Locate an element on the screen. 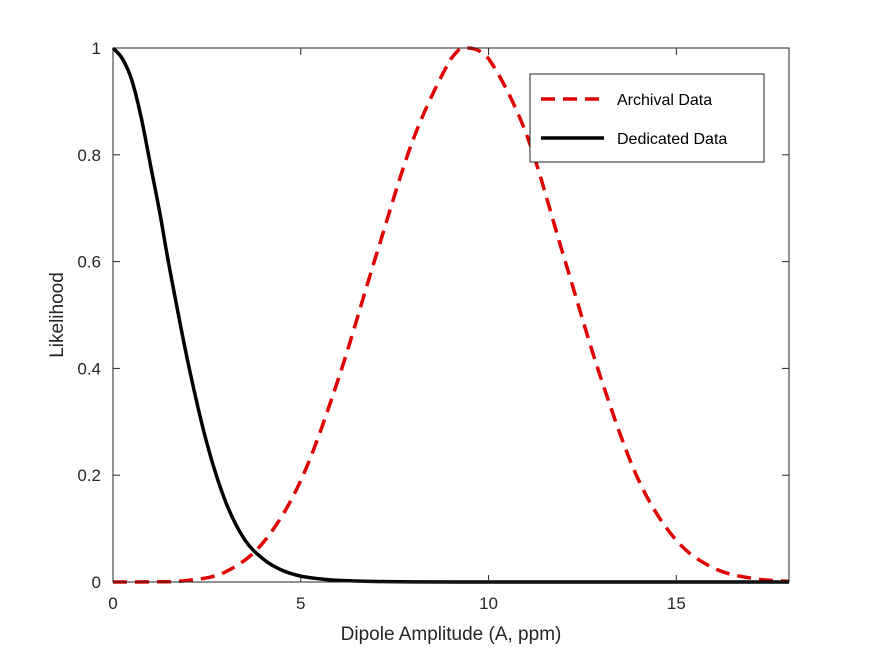 The image size is (872, 654). y-tick-label: 0.2 is located at coordinates (89, 475).